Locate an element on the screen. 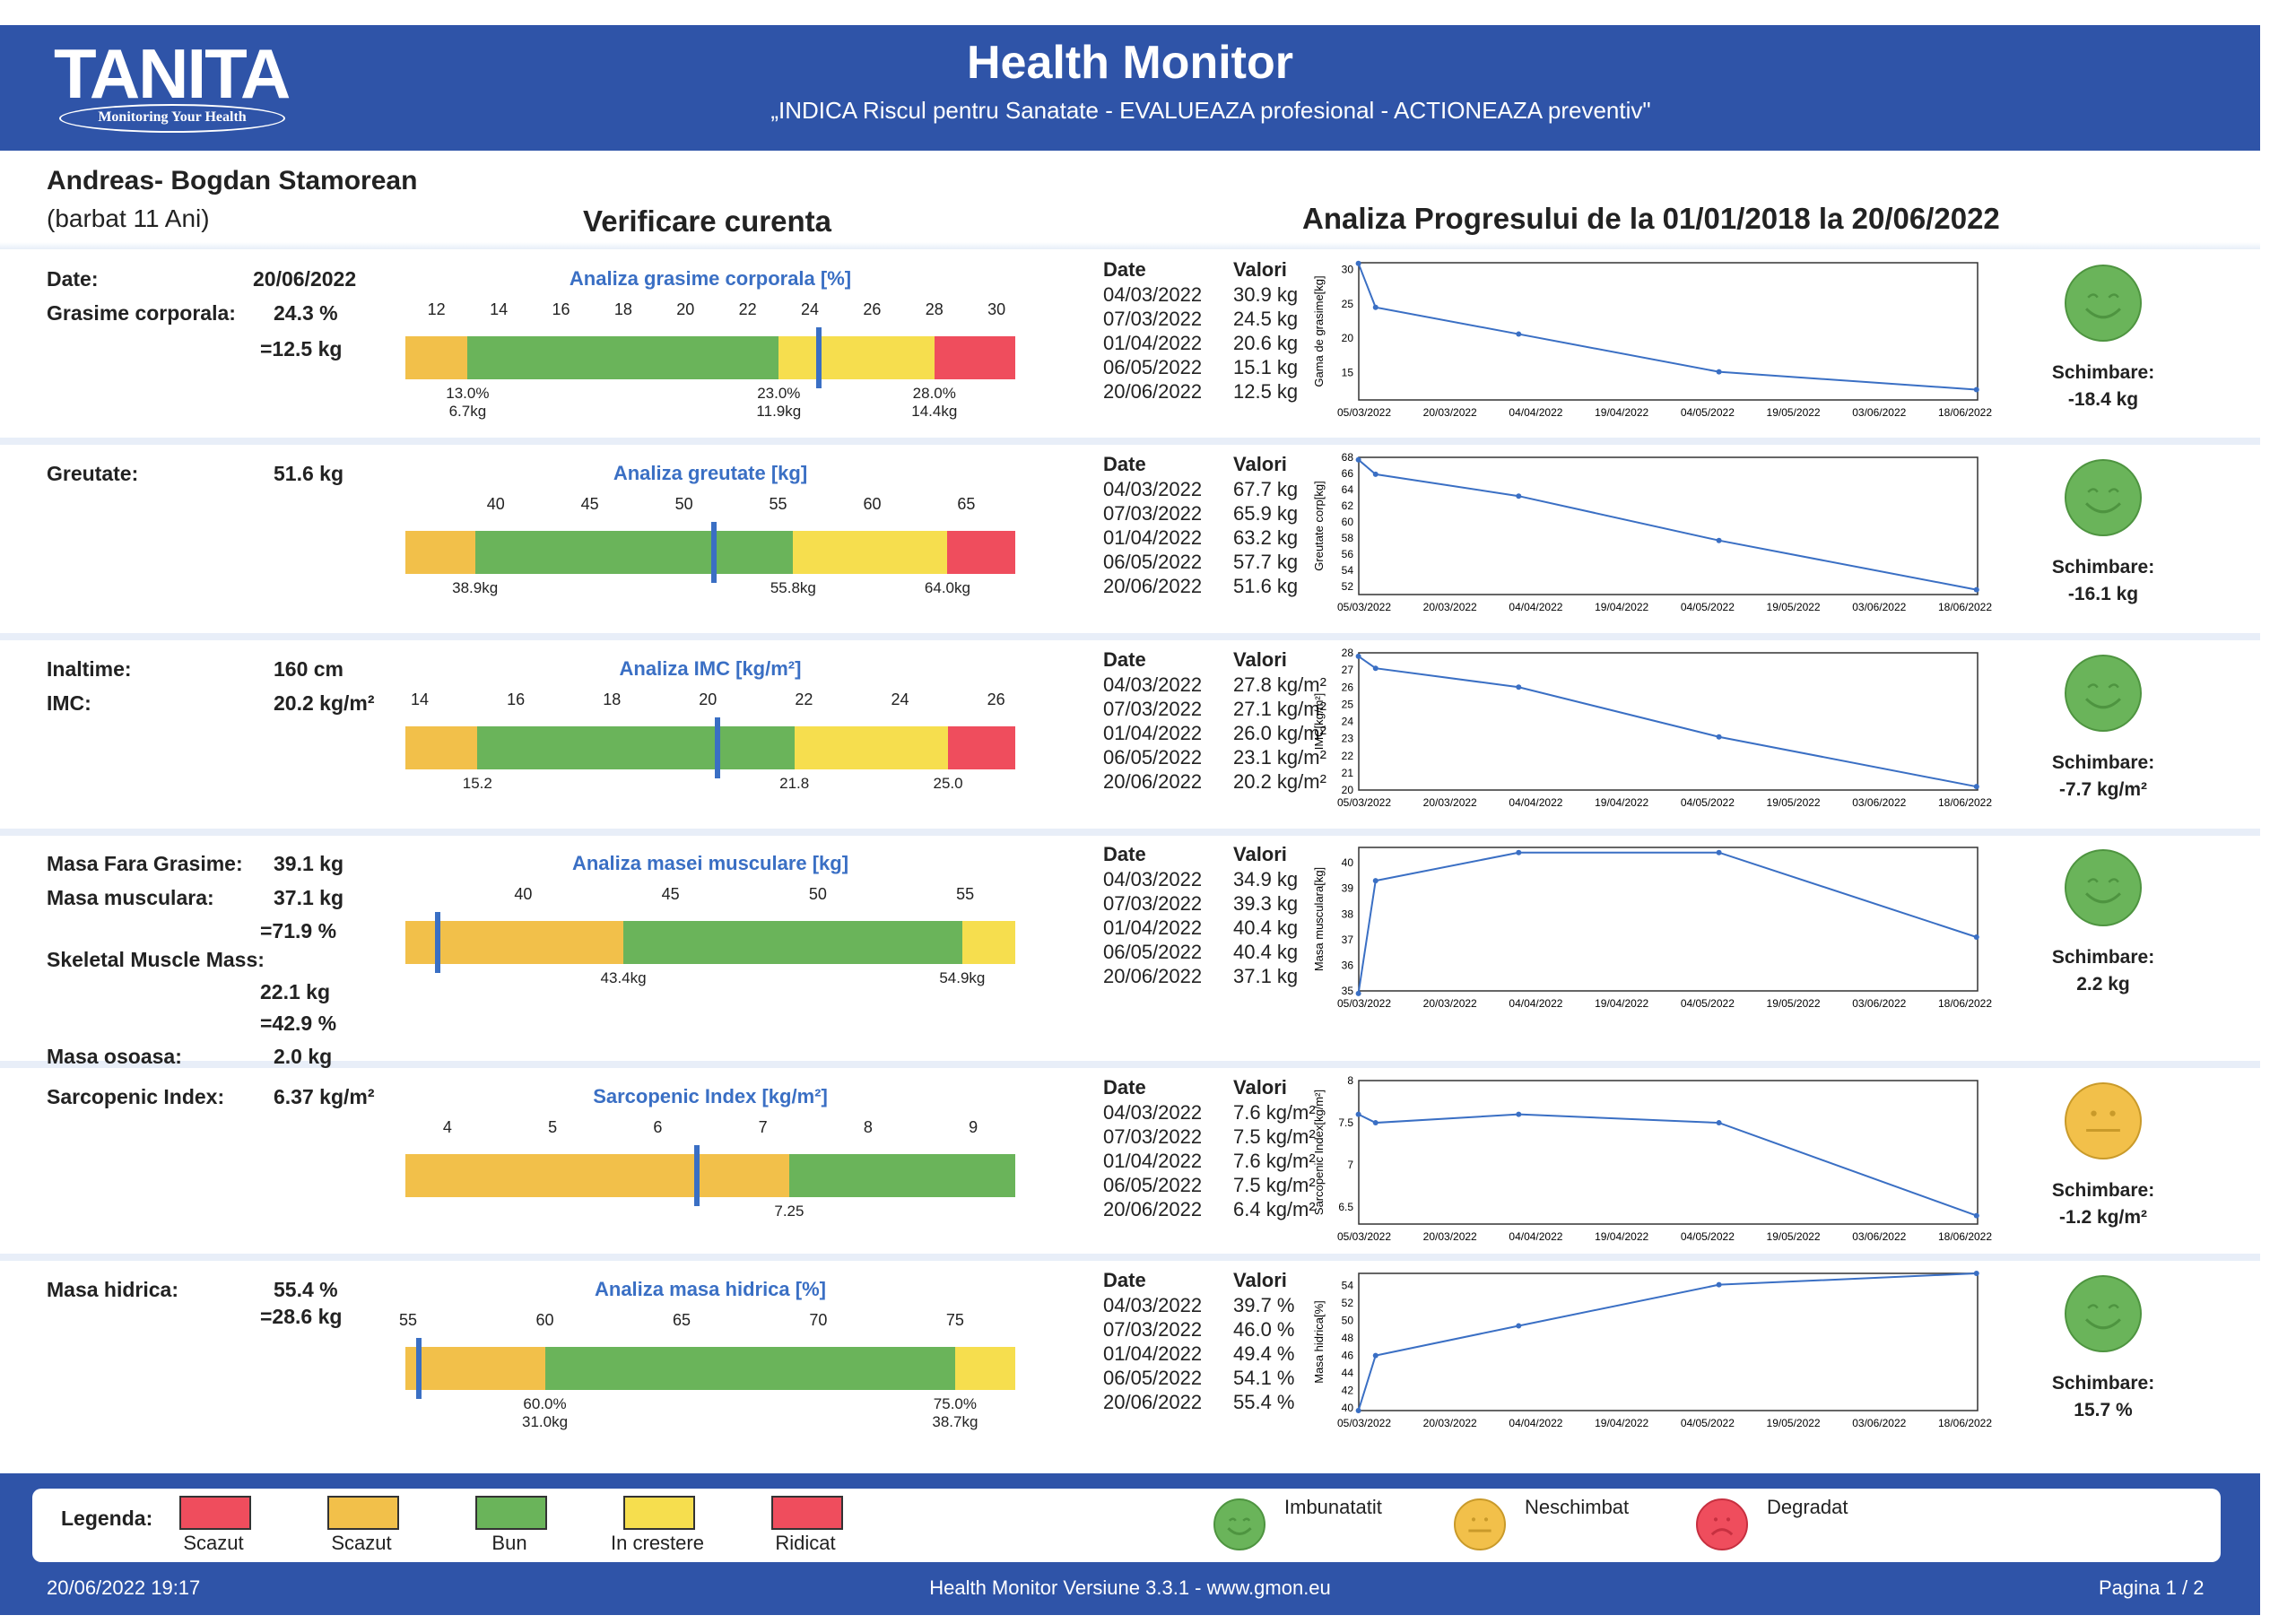  change-value: 15.7 % is located at coordinates (2103, 1410).